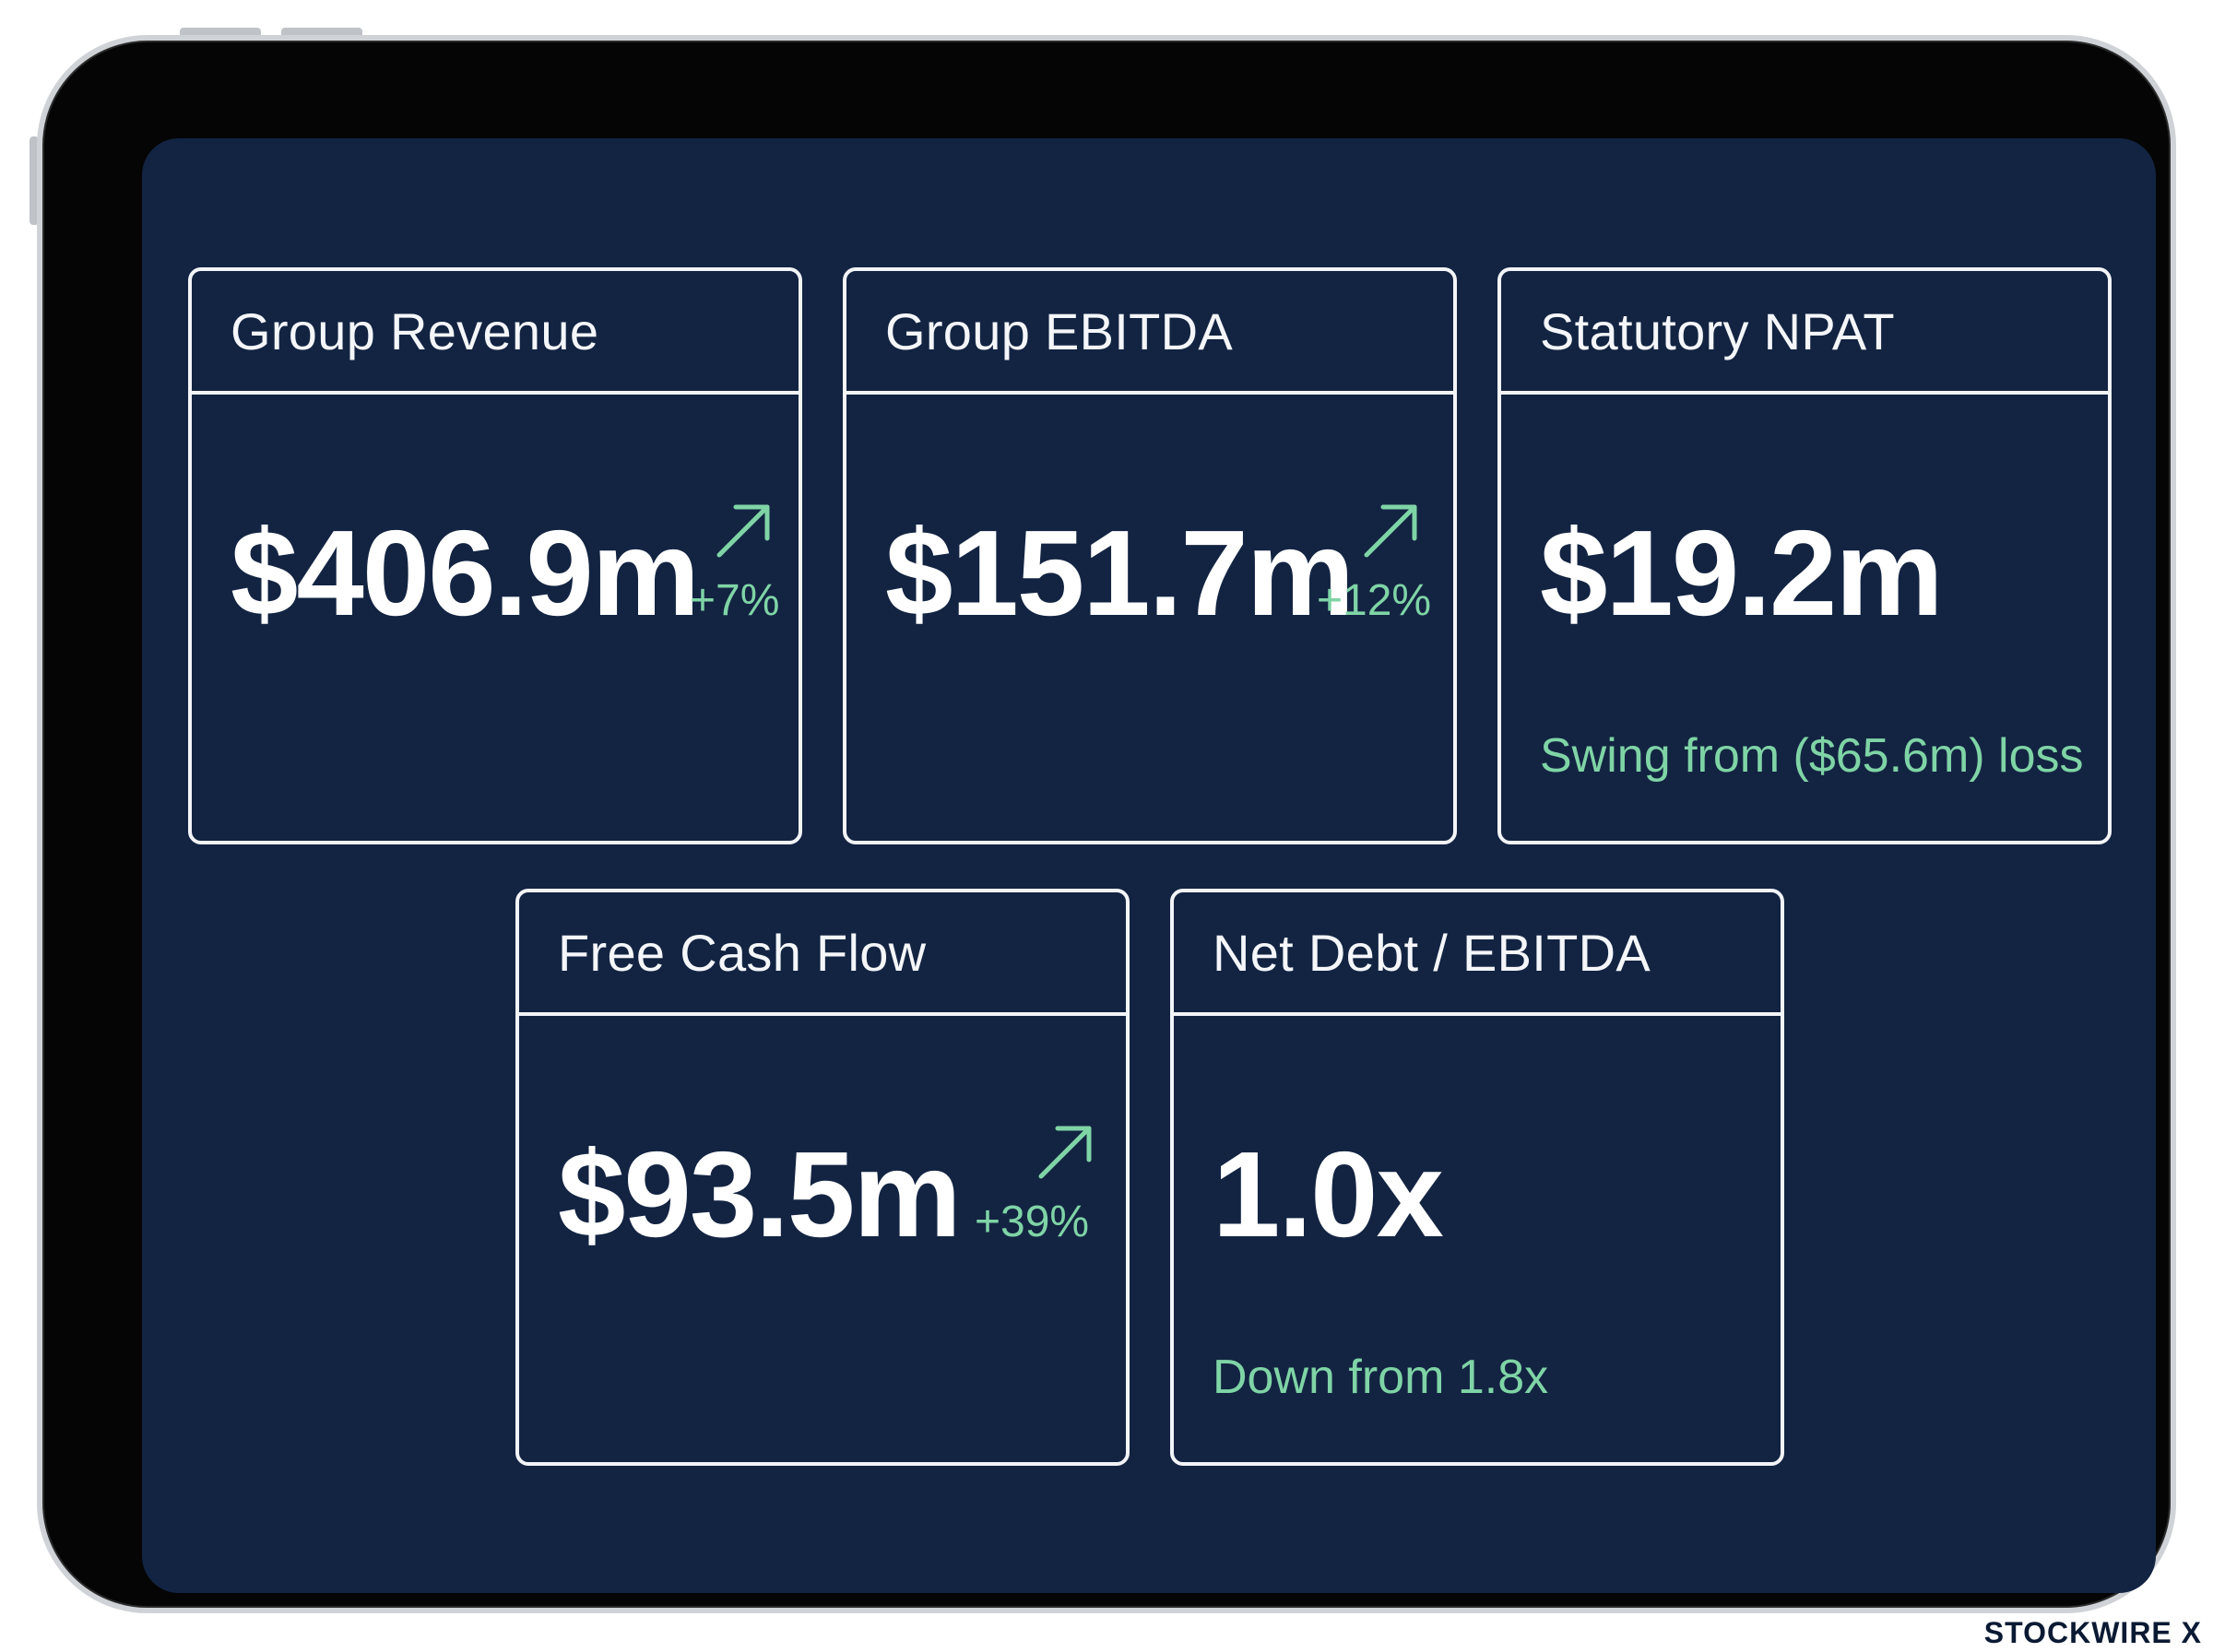 This screenshot has width=2213, height=1652. Describe the element at coordinates (415, 330) in the screenshot. I see `card-title: Group Revenue` at that location.